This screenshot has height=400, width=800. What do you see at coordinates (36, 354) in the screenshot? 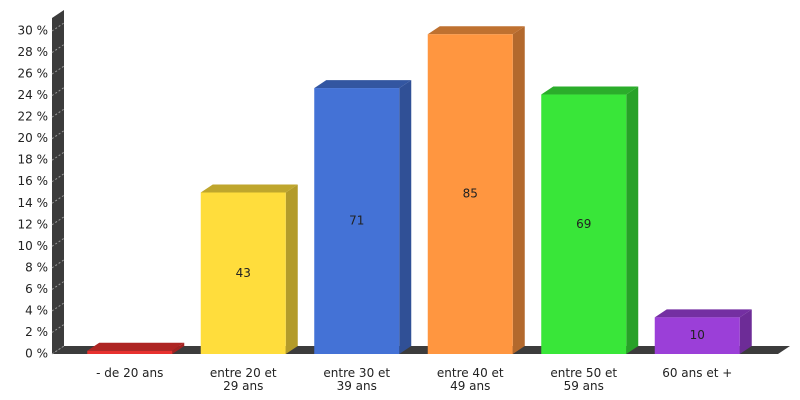
I see `y-tick-label: 0 %` at bounding box center [36, 354].